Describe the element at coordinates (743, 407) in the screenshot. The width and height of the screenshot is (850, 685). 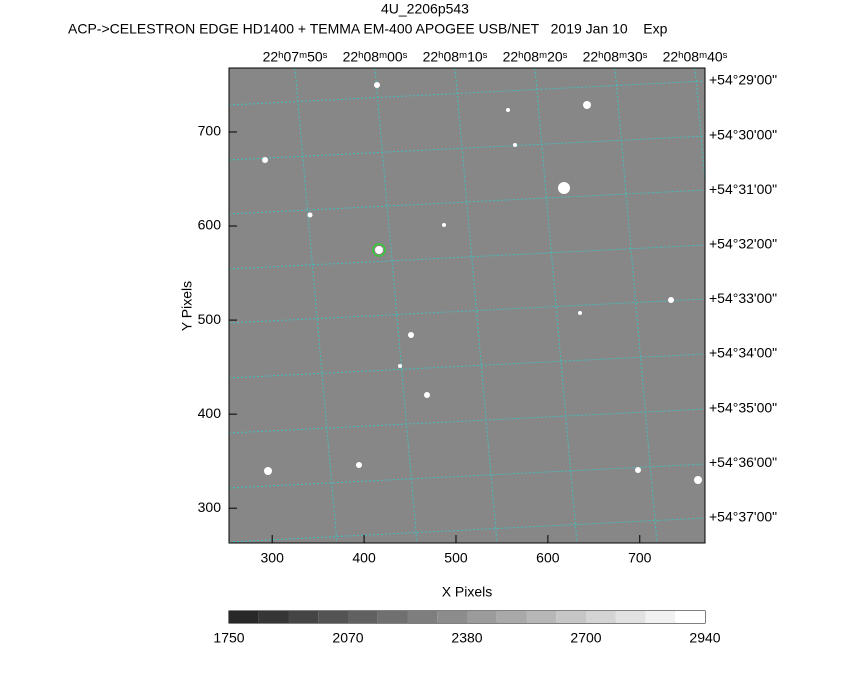
I see `dec-label: +54°35'00"` at that location.